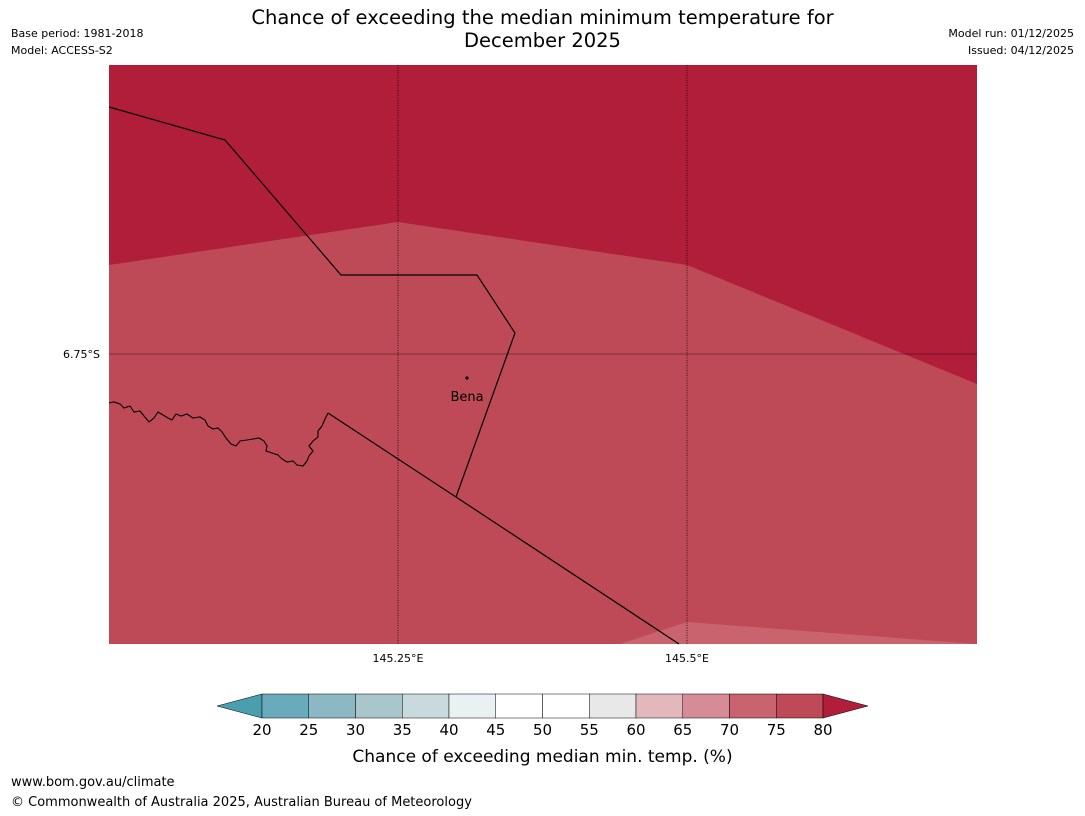 This screenshot has height=816, width=1085. What do you see at coordinates (239, 706) in the screenshot?
I see `colorbar-under-arrow` at bounding box center [239, 706].